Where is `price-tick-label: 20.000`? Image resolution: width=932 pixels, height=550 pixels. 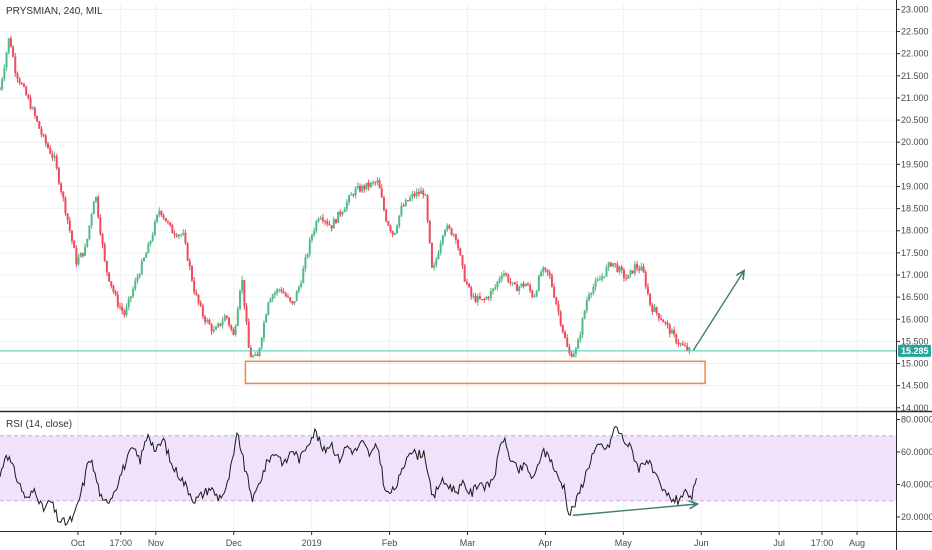
price-tick-label: 20.000 is located at coordinates (915, 142).